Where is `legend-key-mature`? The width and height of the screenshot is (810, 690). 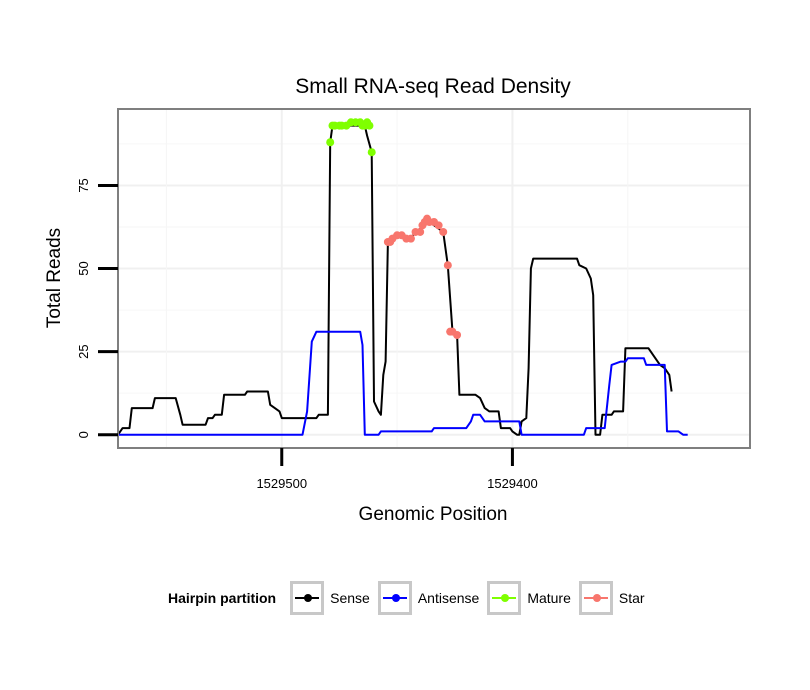
legend-key-mature is located at coordinates (504, 598).